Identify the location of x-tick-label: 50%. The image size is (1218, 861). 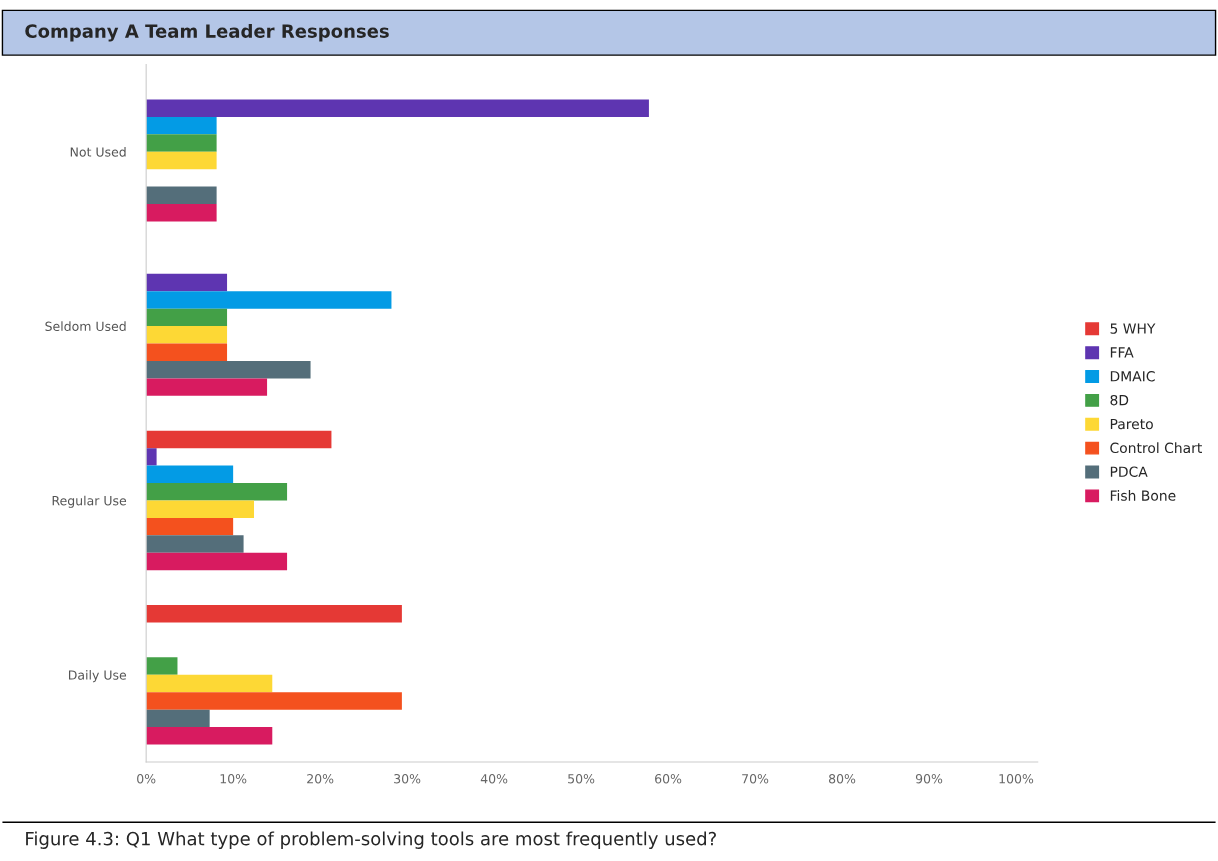
(581, 779).